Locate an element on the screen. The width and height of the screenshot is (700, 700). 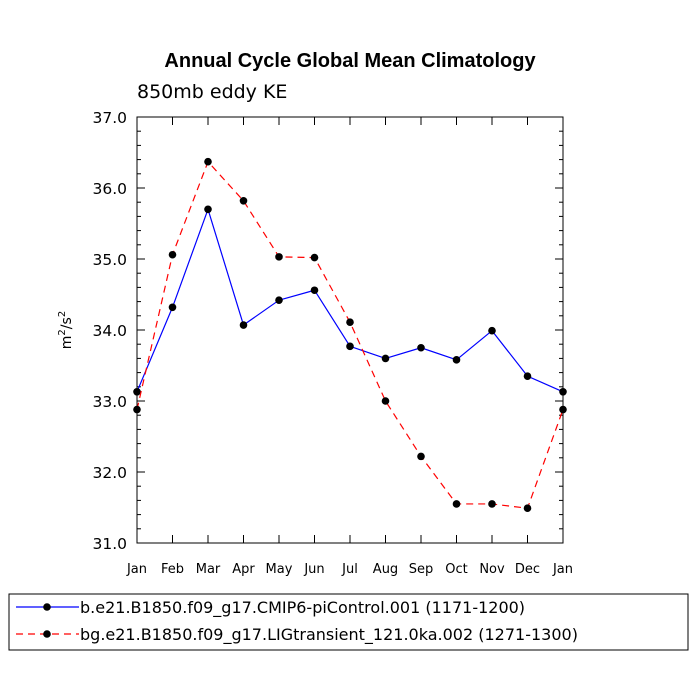
y-tick-label: 36.0 is located at coordinates (109, 189).